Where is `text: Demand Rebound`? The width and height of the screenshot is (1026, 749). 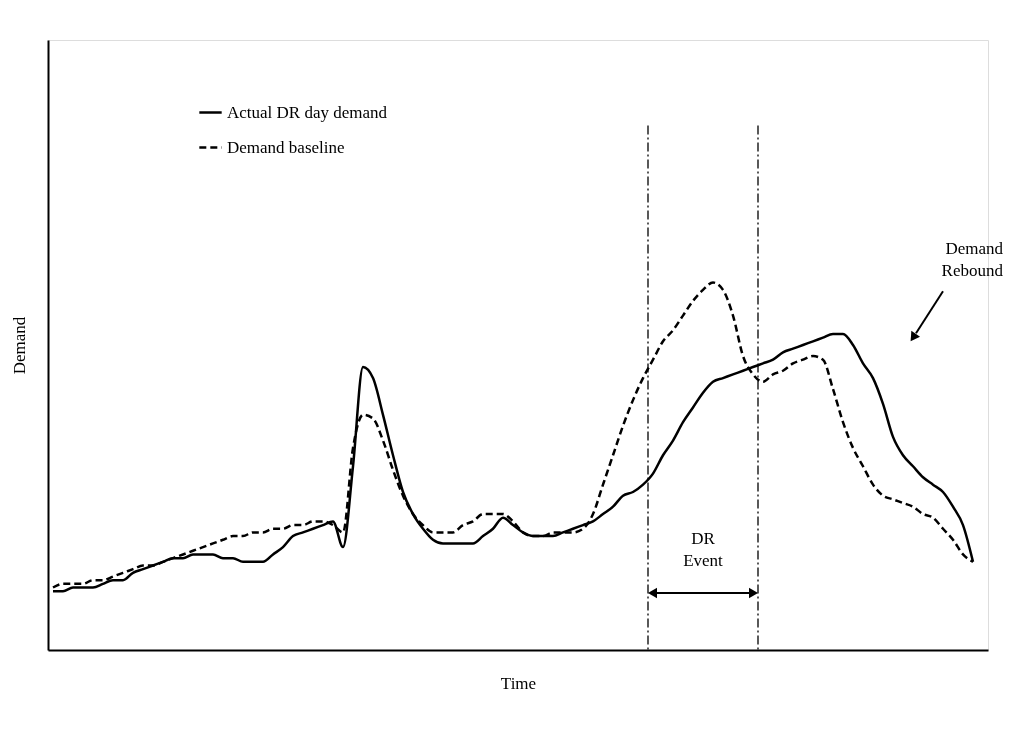
text: Demand Rebound is located at coordinates (972, 260).